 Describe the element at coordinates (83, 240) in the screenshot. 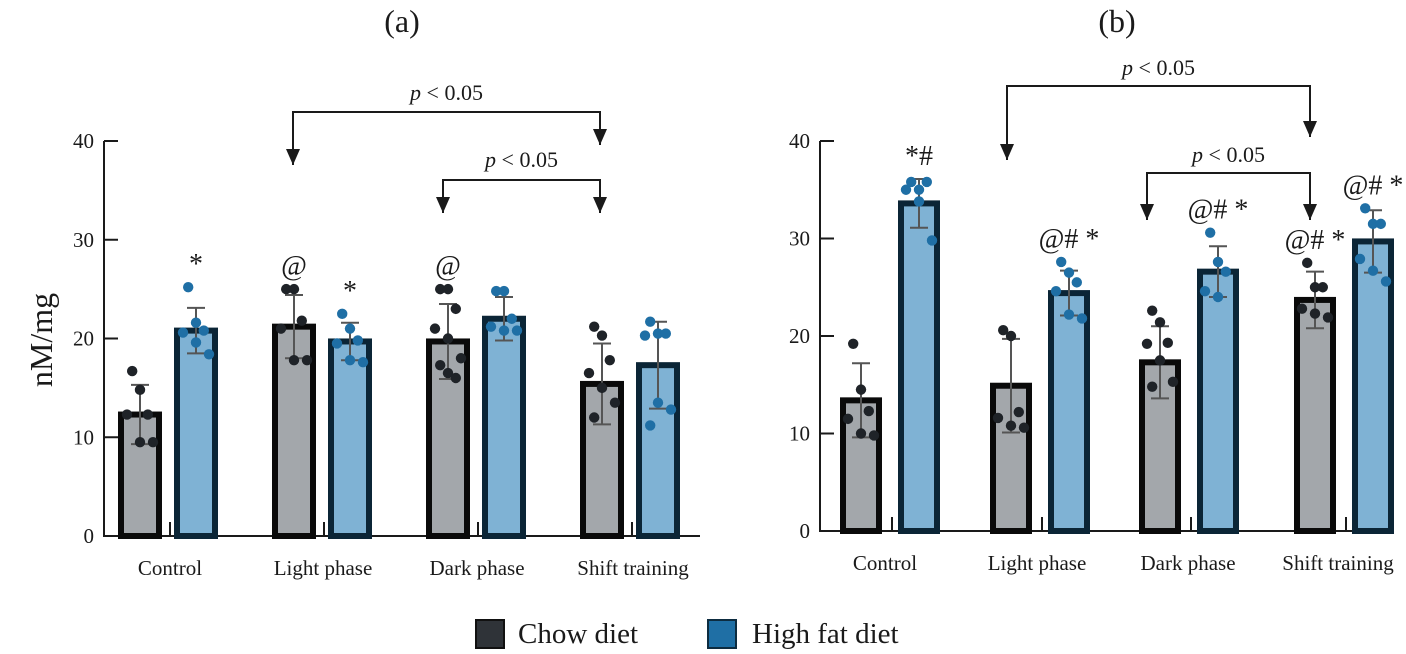

I see `y-tick-label: 30` at that location.